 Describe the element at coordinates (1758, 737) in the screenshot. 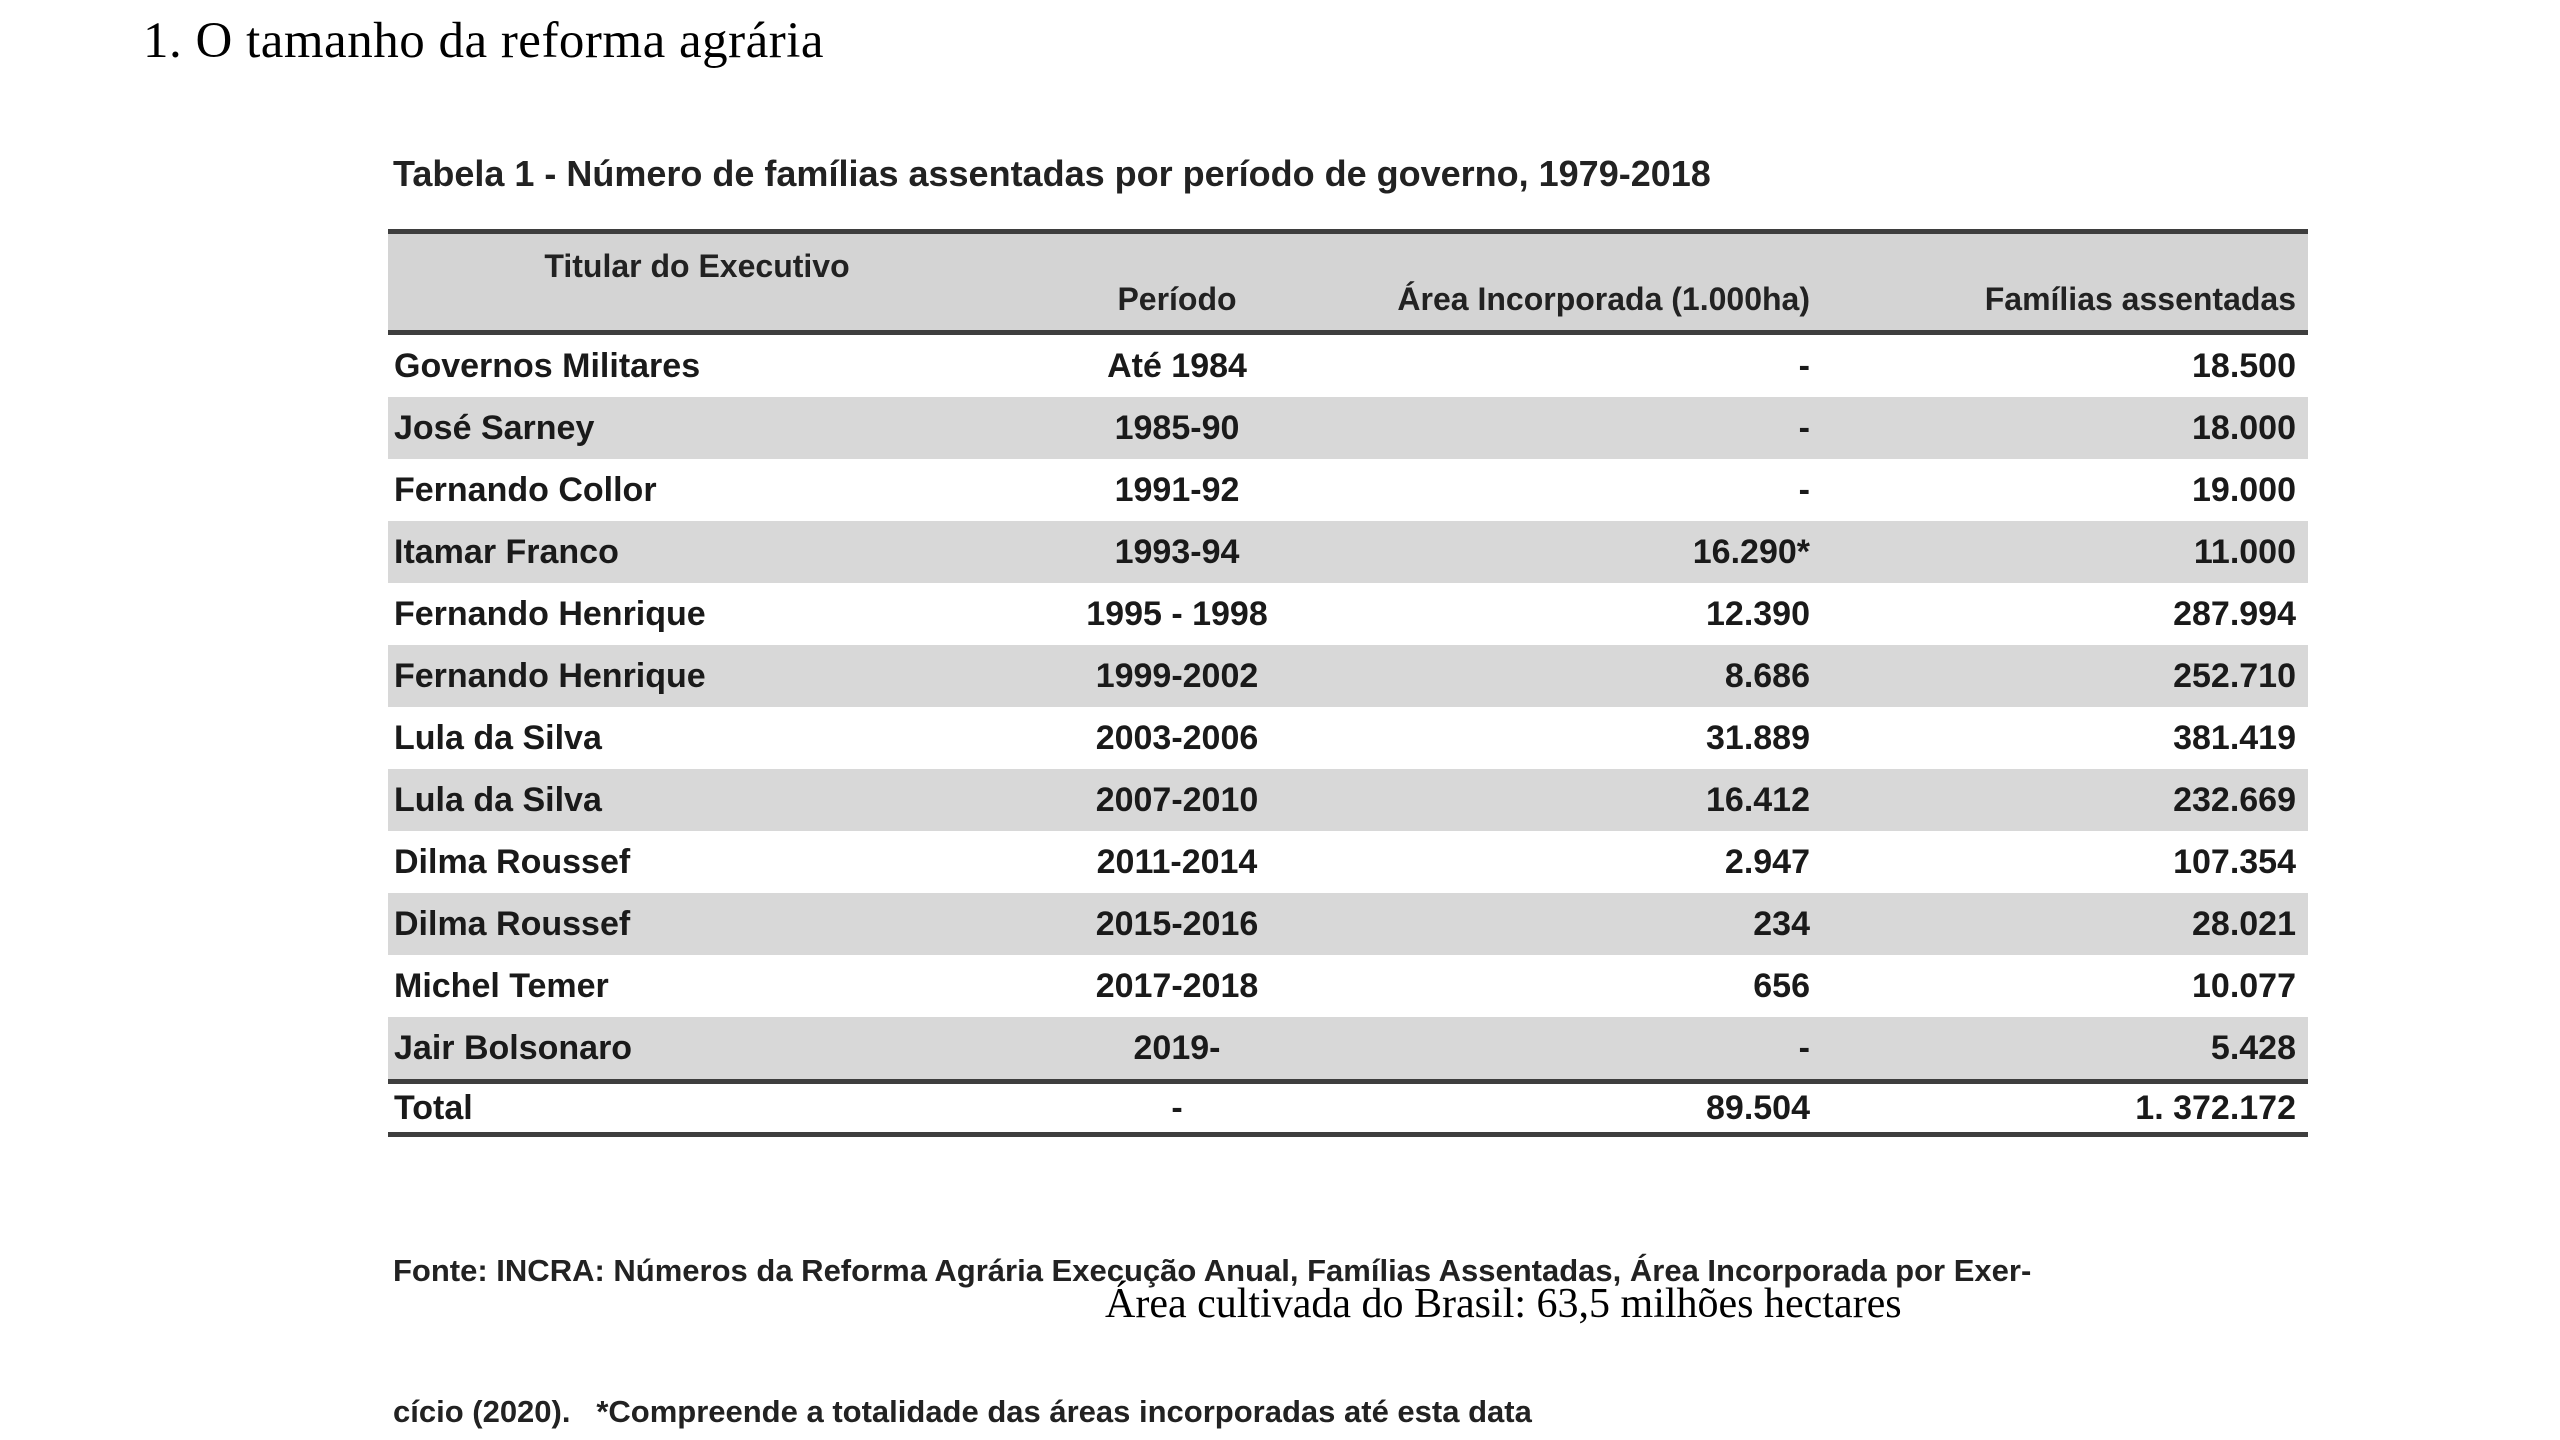

I see `cell-area: 31.889` at that location.